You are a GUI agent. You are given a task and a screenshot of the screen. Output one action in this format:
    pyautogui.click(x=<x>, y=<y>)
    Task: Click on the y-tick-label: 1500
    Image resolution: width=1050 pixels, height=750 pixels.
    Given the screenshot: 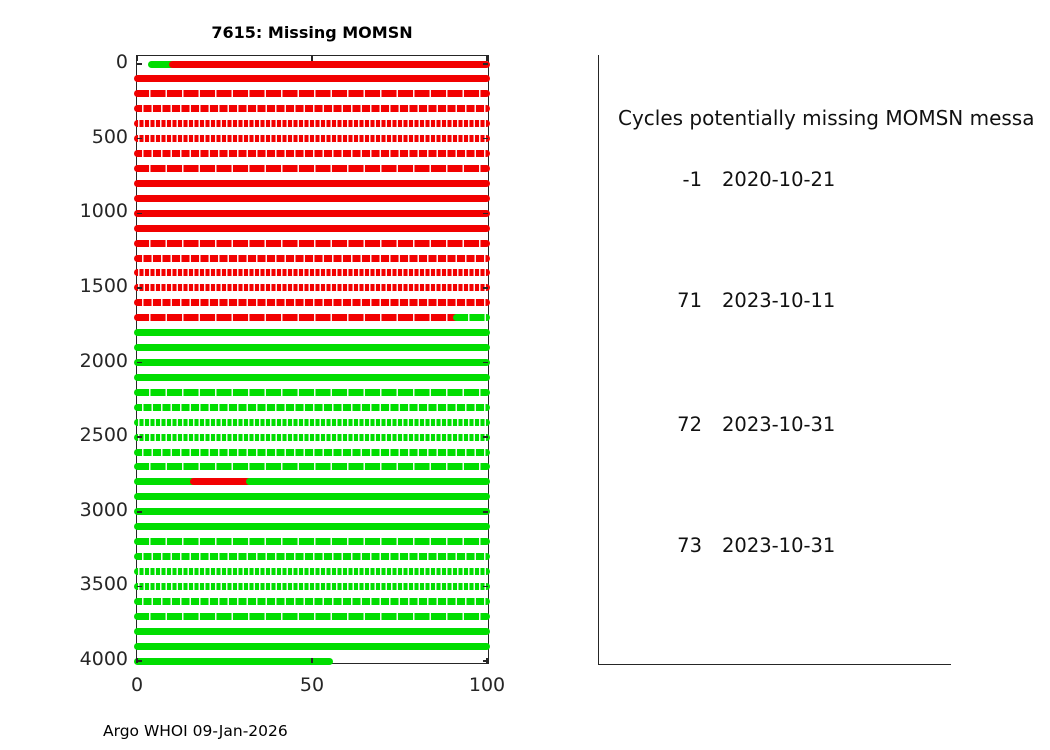 What is the action you would take?
    pyautogui.click(x=103, y=285)
    